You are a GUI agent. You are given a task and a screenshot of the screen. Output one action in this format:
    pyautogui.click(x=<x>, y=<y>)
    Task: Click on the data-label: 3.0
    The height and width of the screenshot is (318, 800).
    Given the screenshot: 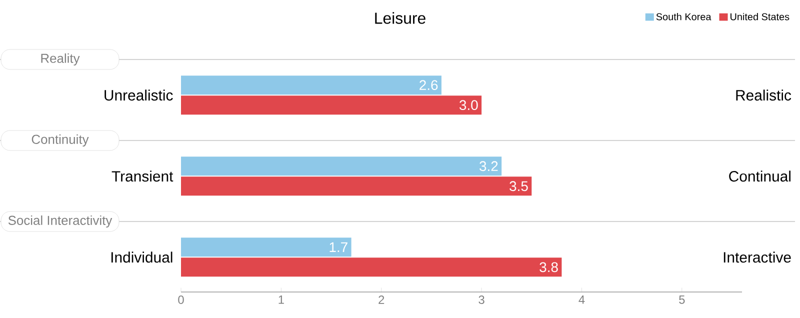 What is the action you would take?
    pyautogui.click(x=468, y=105)
    